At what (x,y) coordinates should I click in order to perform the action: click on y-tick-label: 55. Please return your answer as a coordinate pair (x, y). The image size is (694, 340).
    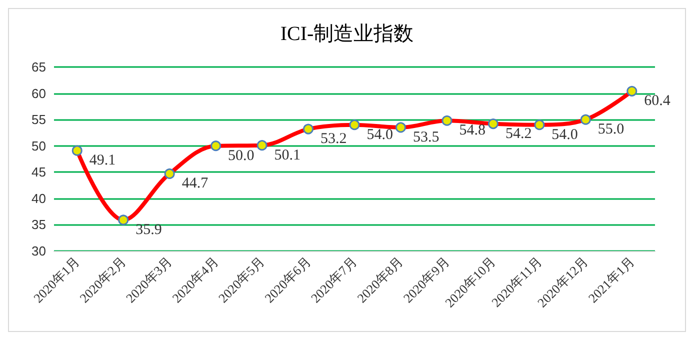
    Looking at the image, I should click on (39, 120).